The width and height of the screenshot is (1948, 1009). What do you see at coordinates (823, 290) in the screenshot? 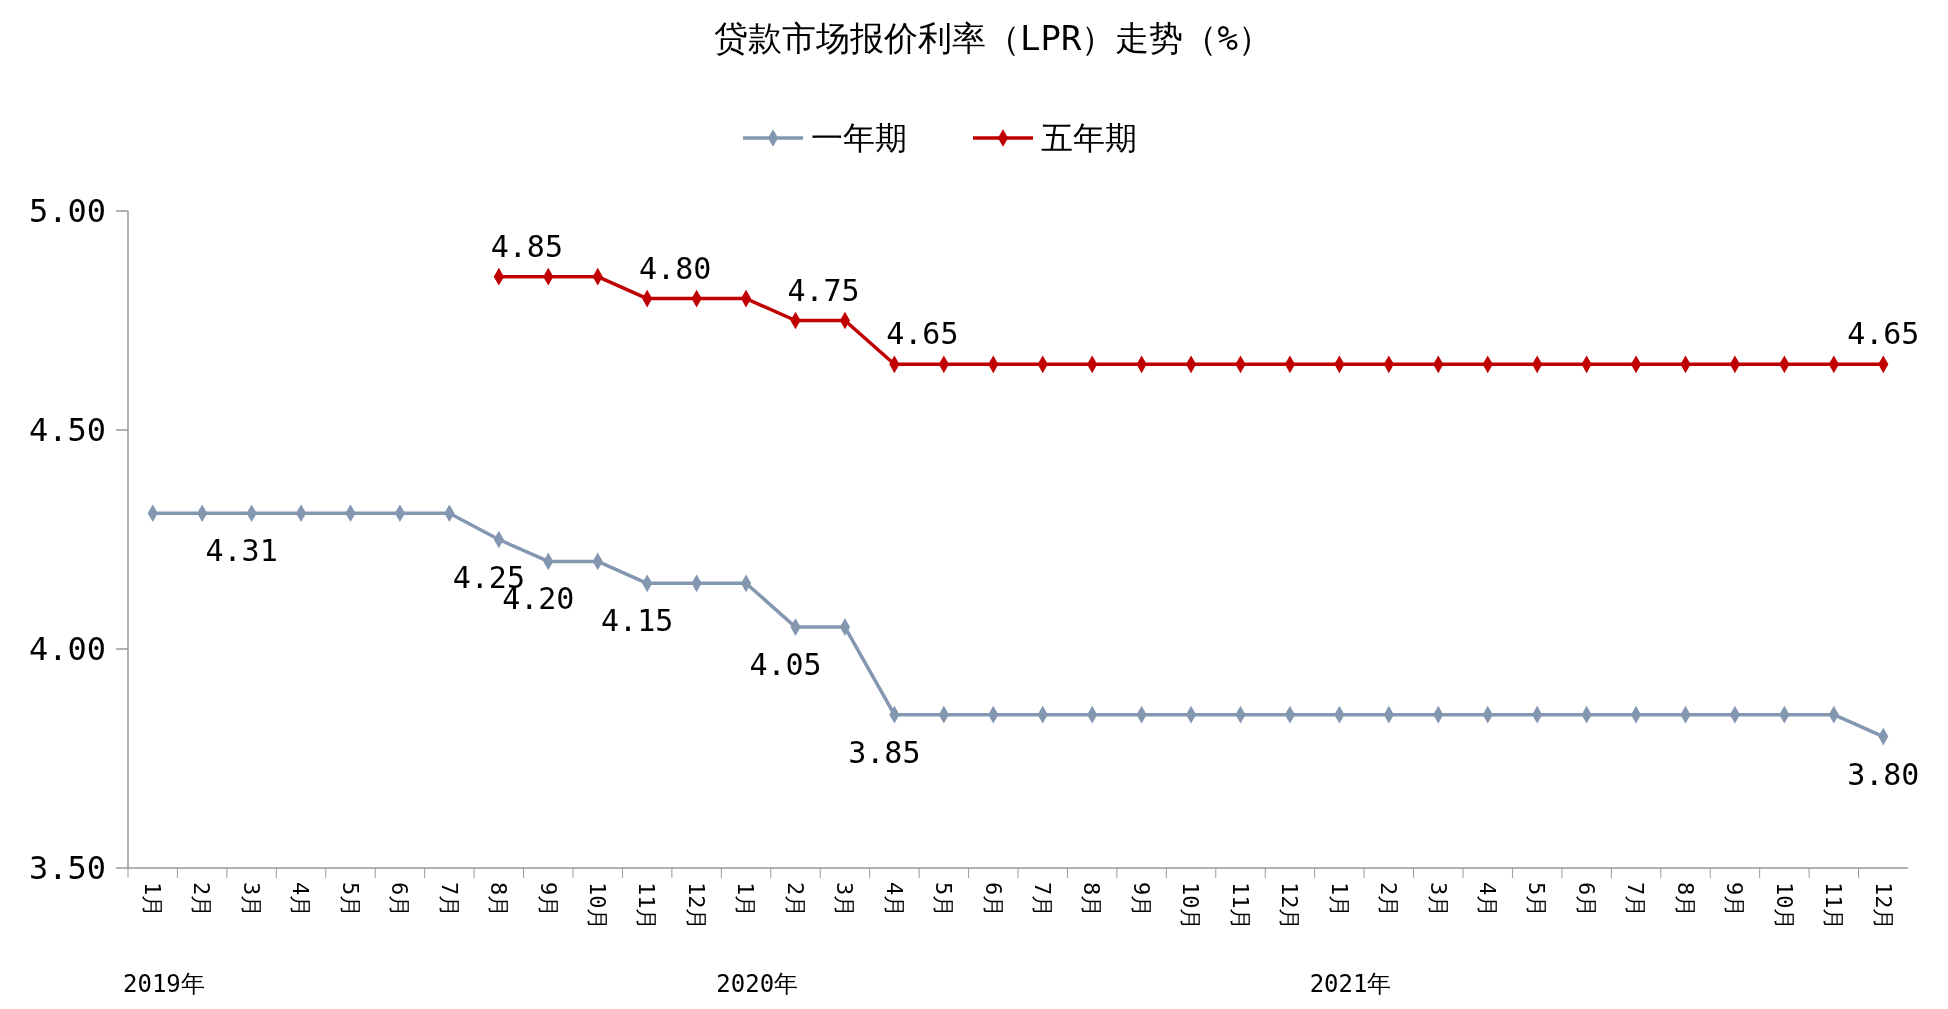
I see `data-label: 4.75` at bounding box center [823, 290].